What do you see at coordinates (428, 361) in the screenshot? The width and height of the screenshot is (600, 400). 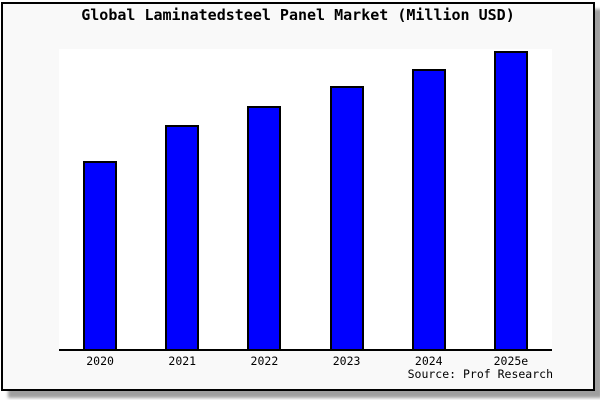 I see `x-tick-label: 2024` at bounding box center [428, 361].